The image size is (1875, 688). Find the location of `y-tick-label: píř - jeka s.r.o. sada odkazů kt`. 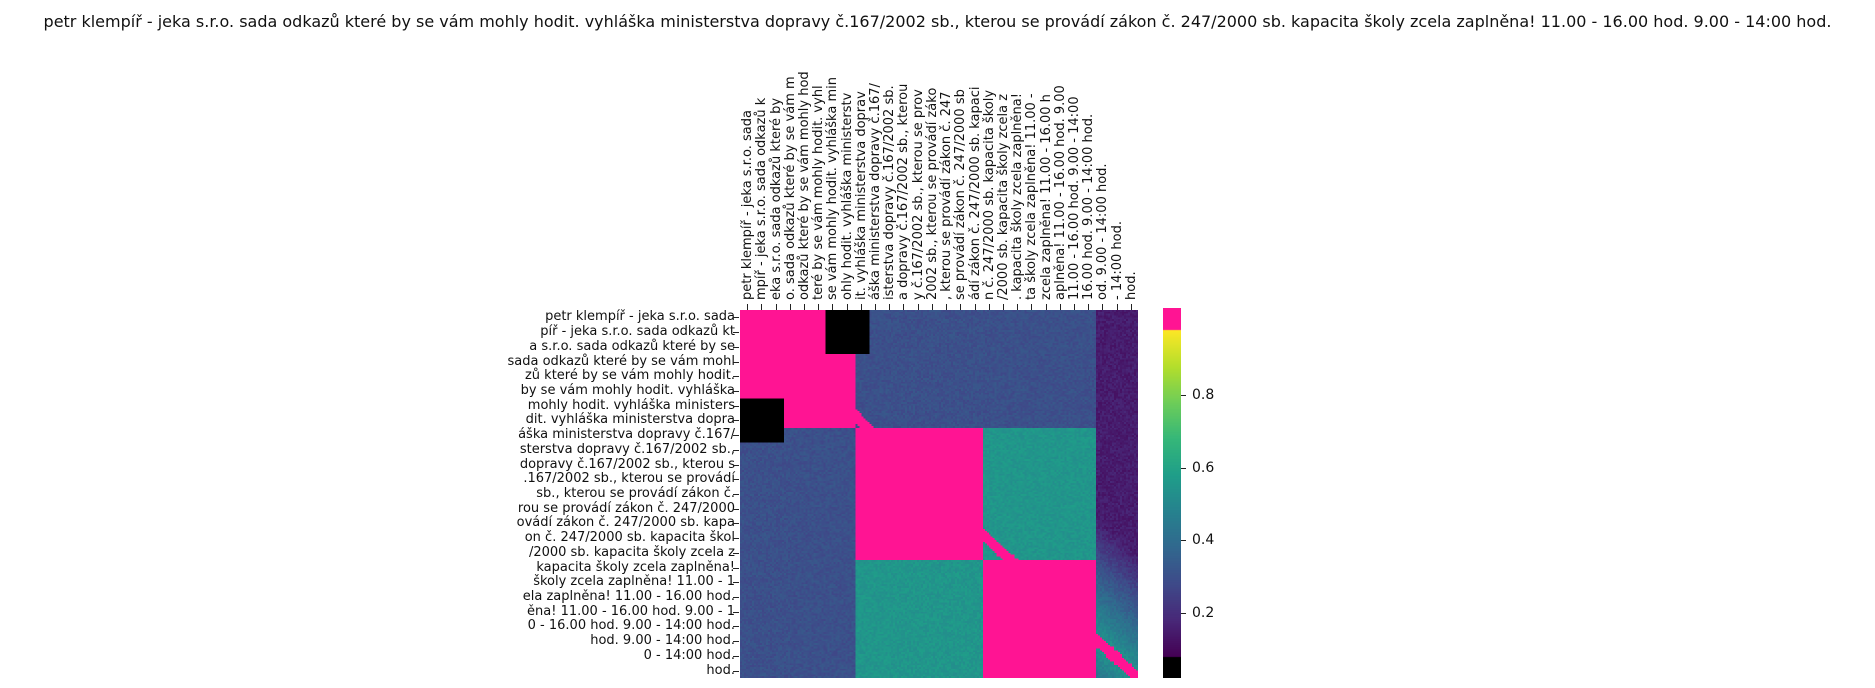

y-tick-label: píř - jeka s.r.o. sada odkazů kt is located at coordinates (637, 332).